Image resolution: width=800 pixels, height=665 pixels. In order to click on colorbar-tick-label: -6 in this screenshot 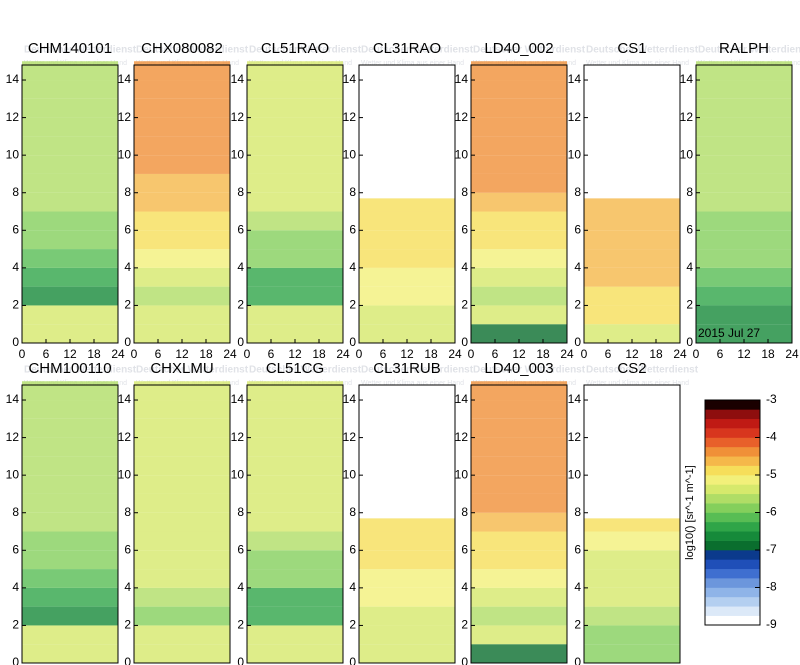, I will do `click(771, 512)`.